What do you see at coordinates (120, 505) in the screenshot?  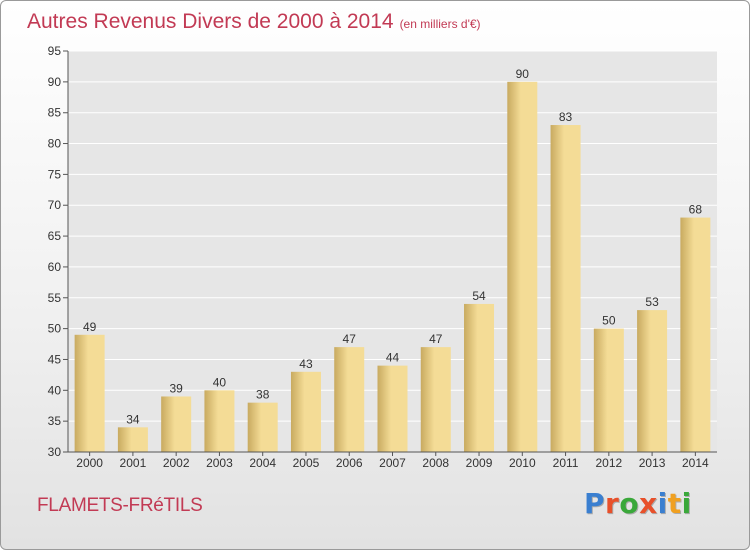 I see `location-name: FLAMETS-FRéTILS` at bounding box center [120, 505].